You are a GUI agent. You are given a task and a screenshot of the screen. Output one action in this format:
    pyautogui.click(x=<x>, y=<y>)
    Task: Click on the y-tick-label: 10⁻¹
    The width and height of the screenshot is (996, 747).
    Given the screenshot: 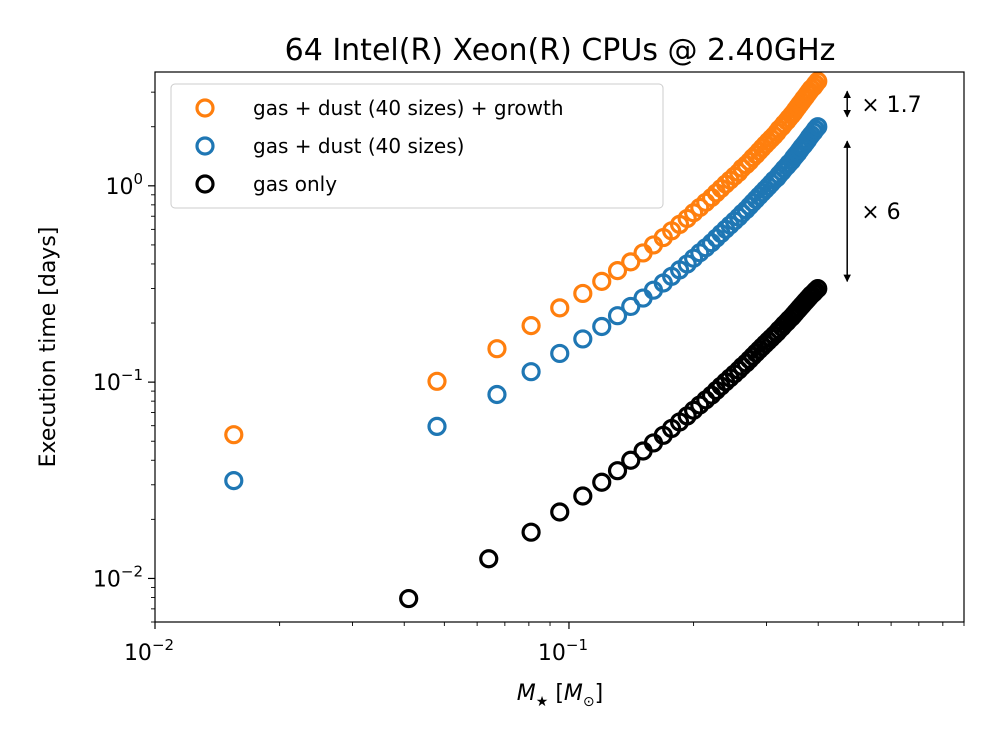 What is the action you would take?
    pyautogui.click(x=118, y=381)
    